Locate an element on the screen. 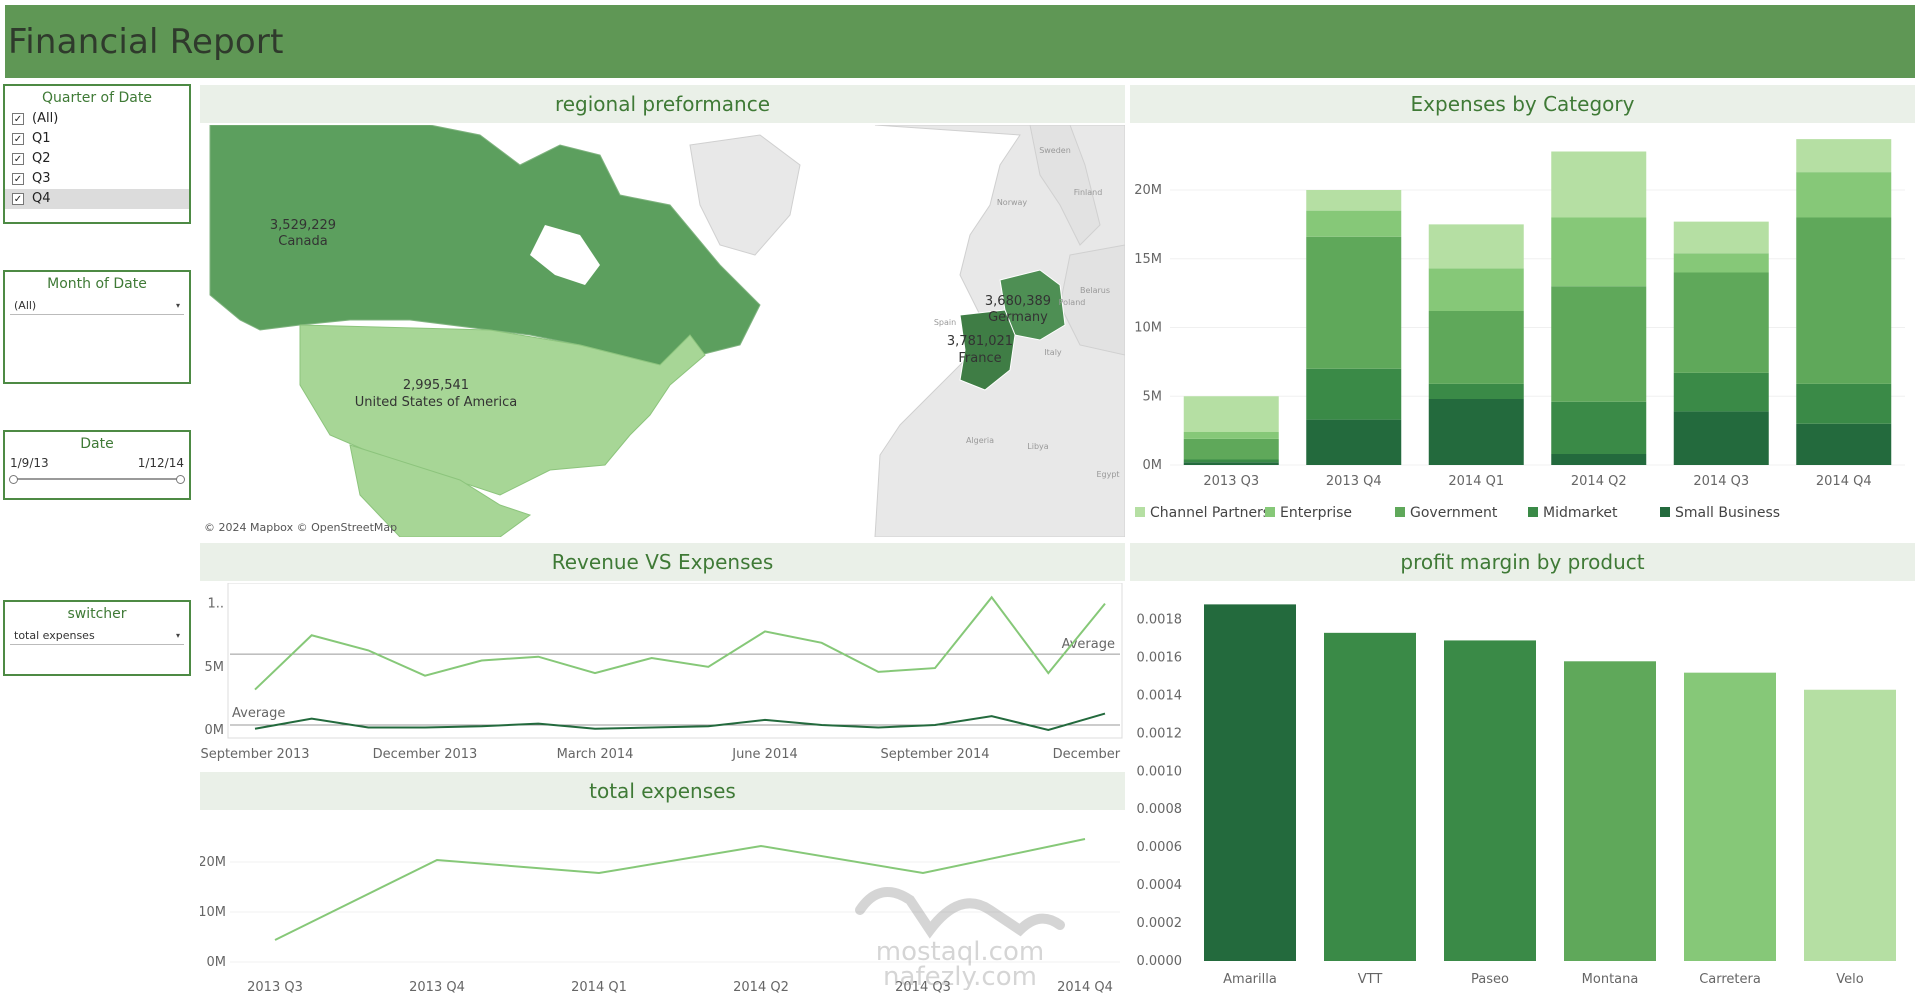 The width and height of the screenshot is (1920, 1000). map-region-france is located at coordinates (987, 350).